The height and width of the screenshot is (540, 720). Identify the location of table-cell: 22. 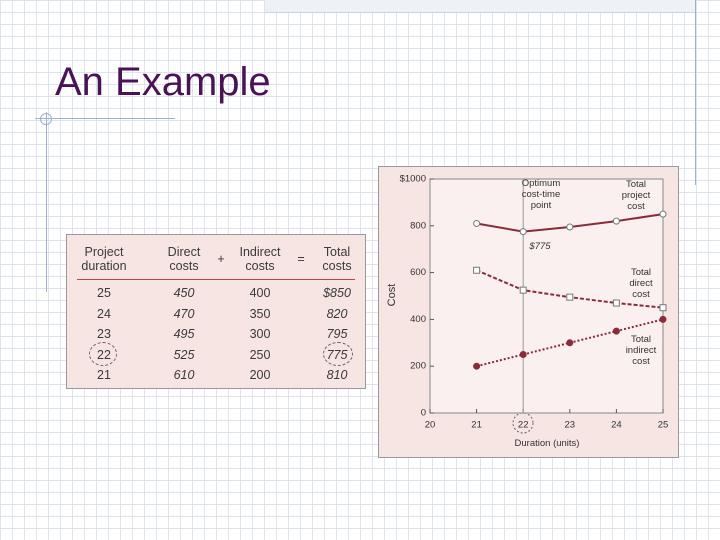
(104, 354).